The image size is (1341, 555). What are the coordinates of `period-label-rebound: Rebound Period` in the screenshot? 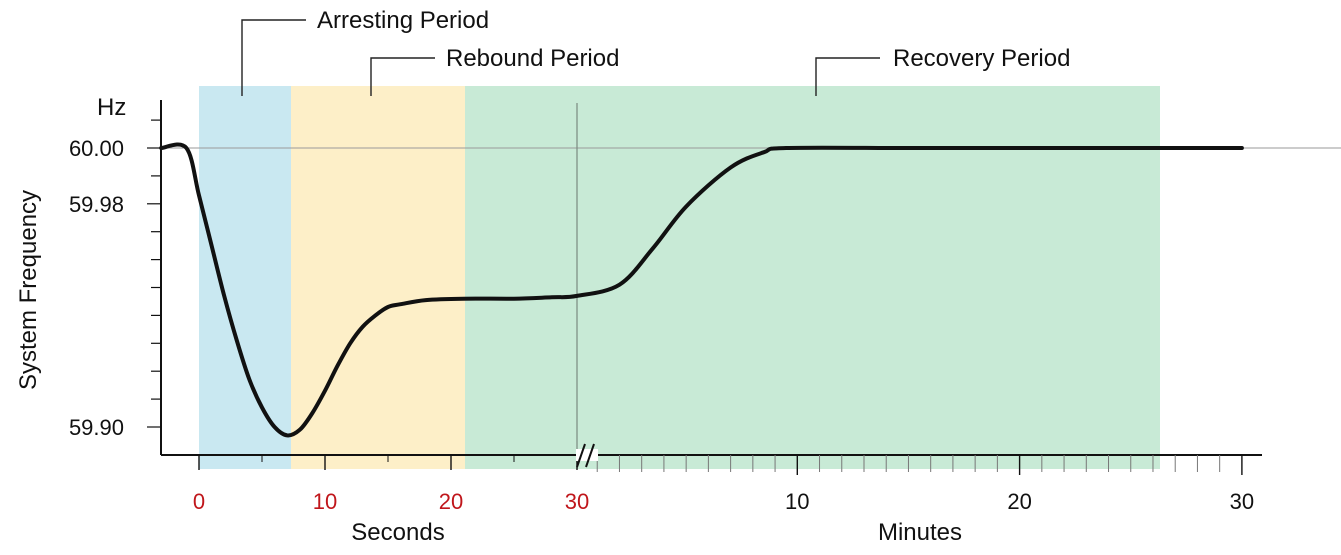 It's located at (532, 58).